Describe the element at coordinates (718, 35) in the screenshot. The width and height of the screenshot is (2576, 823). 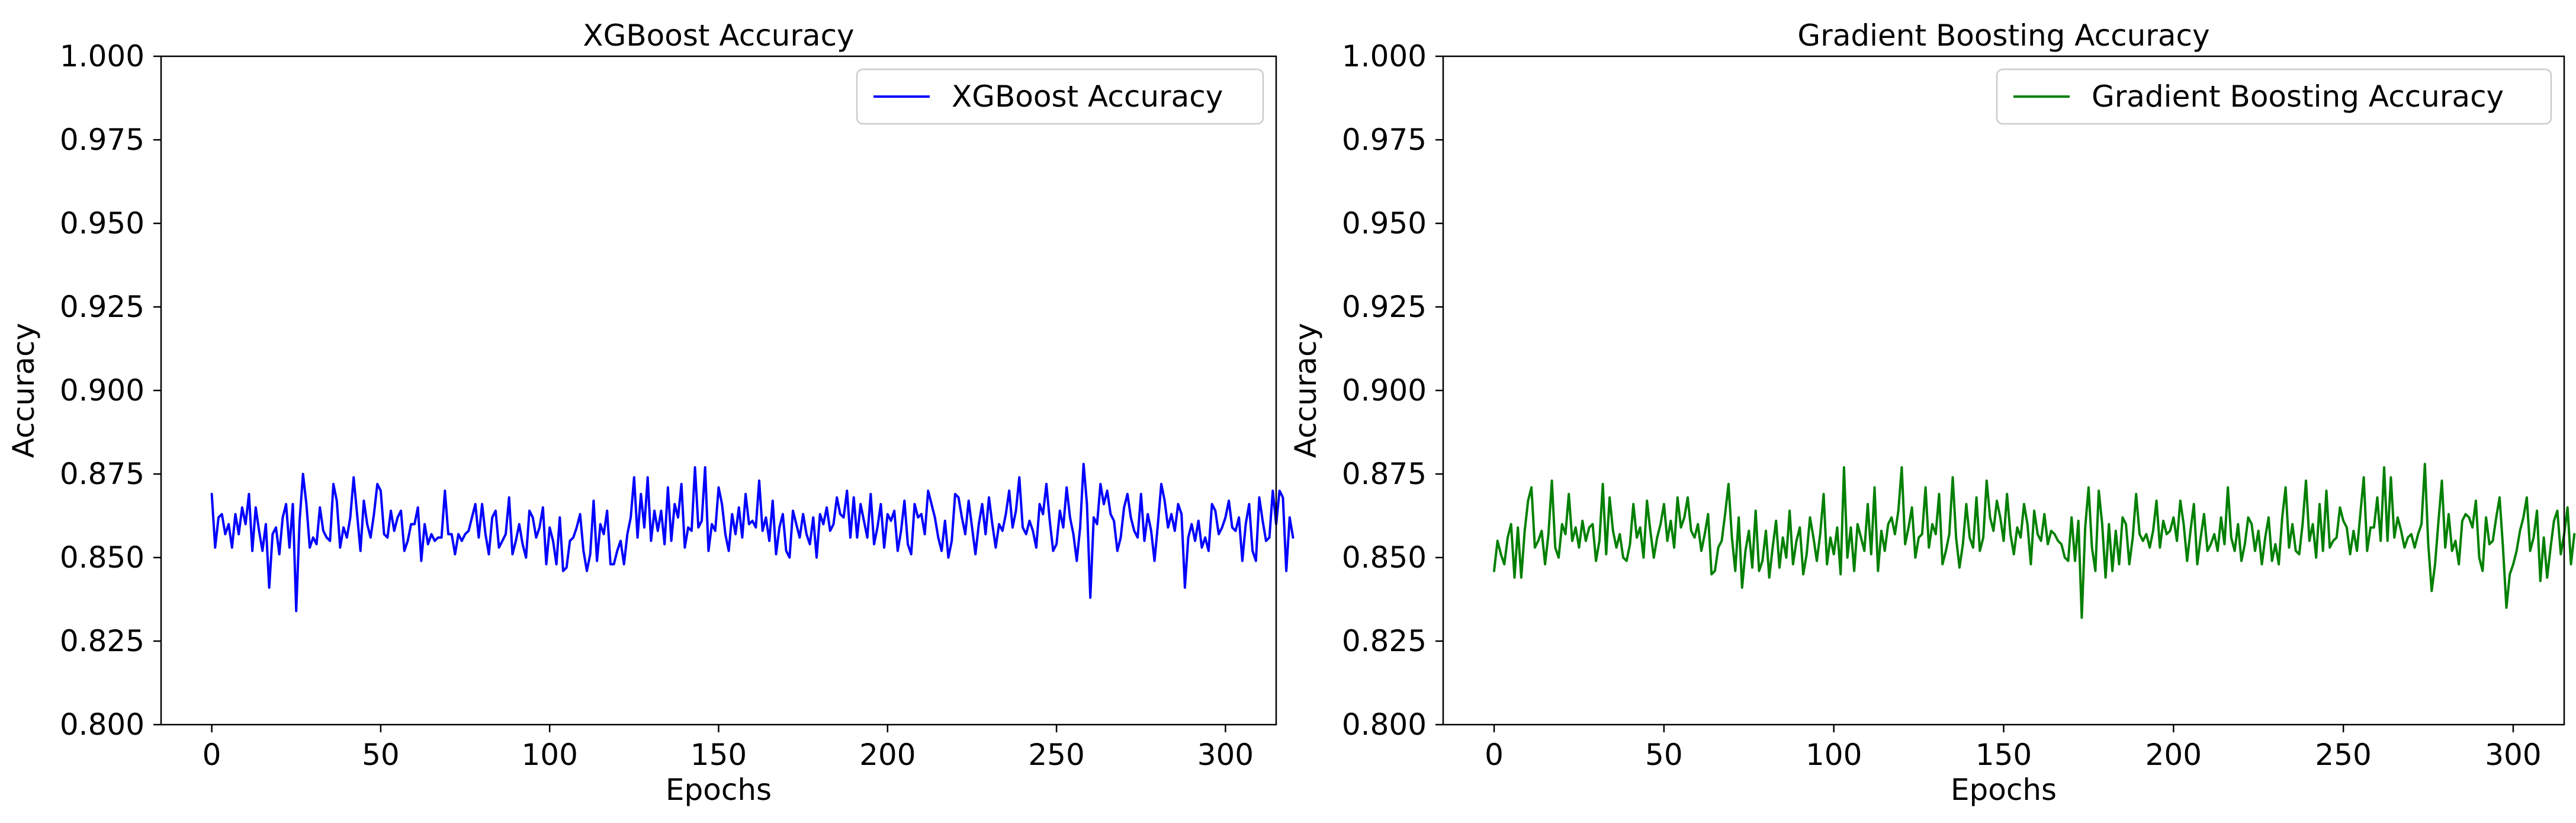
I see `chart-title: XGBoost Accuracy` at that location.